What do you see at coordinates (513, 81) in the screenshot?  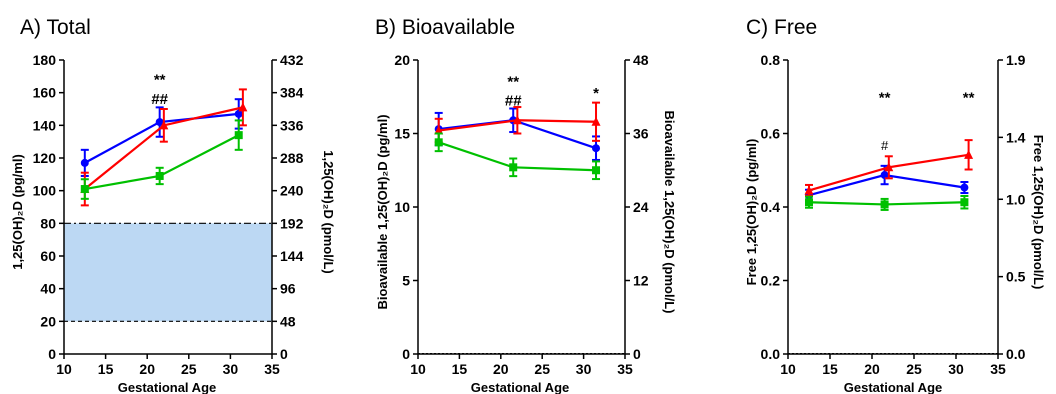 I see `panel-b-significance-mark: **` at bounding box center [513, 81].